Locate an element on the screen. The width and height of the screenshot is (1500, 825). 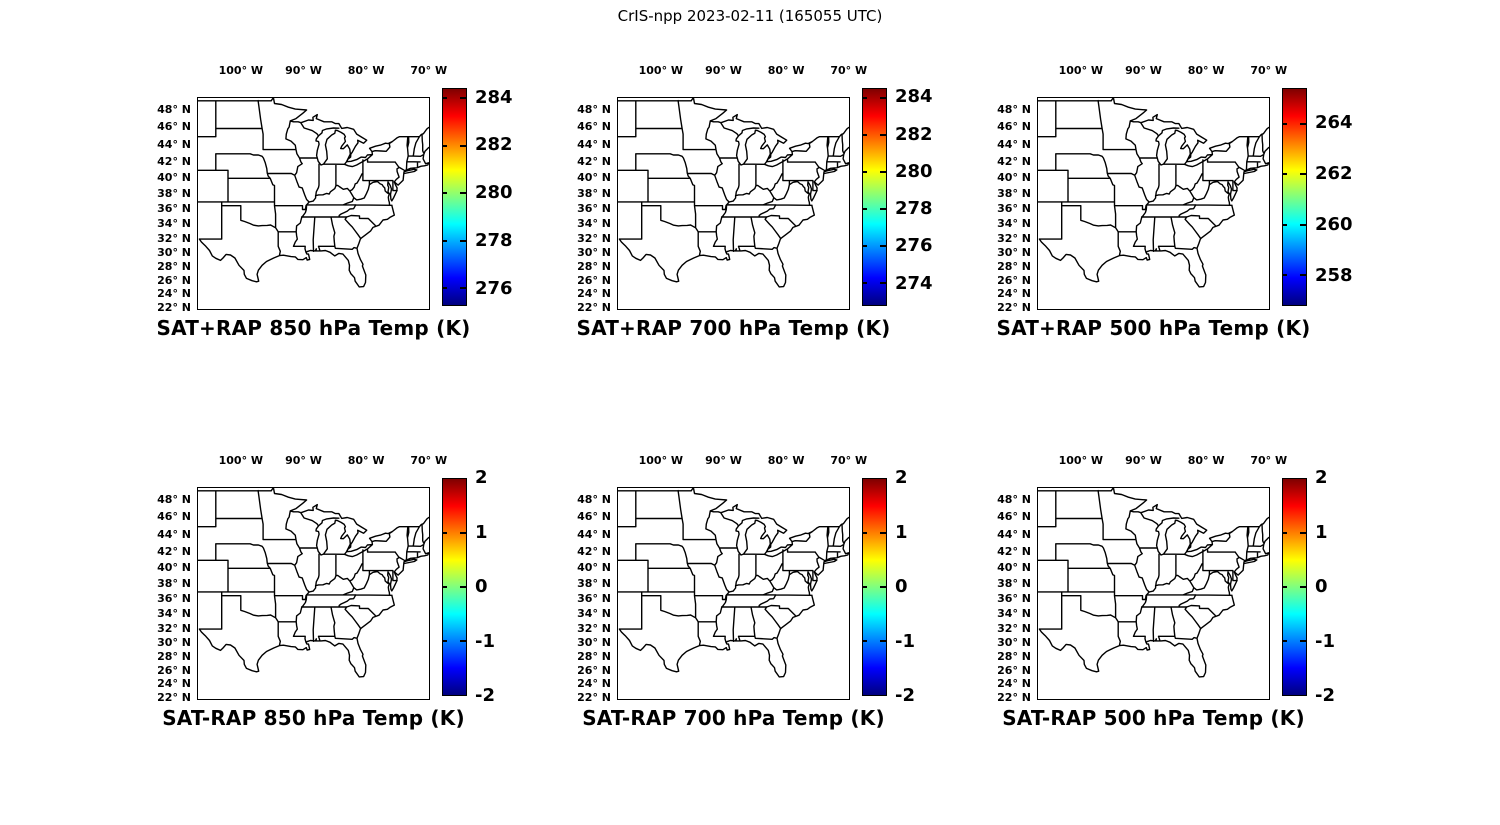
colorbar-tick-label: 1 is located at coordinates (901, 532).